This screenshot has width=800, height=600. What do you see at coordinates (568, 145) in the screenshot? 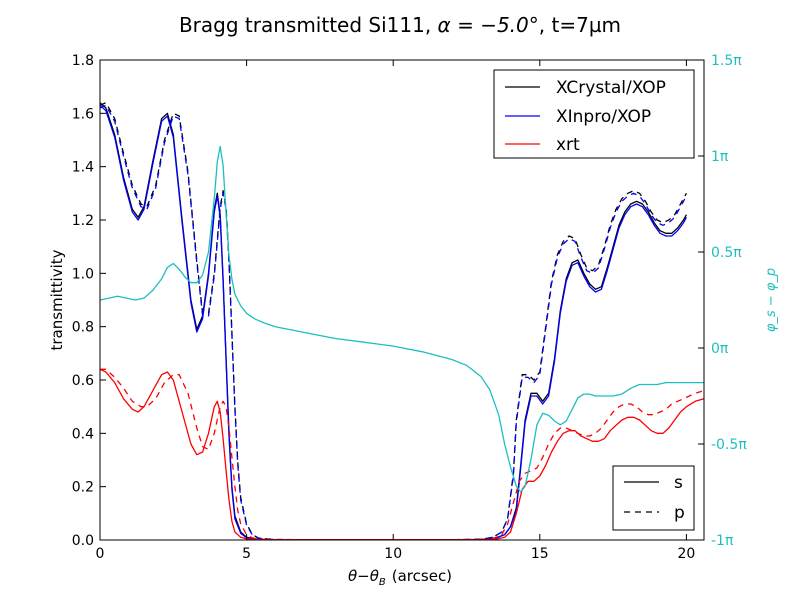
I see `legend-label-xrt: xrt` at bounding box center [568, 145].